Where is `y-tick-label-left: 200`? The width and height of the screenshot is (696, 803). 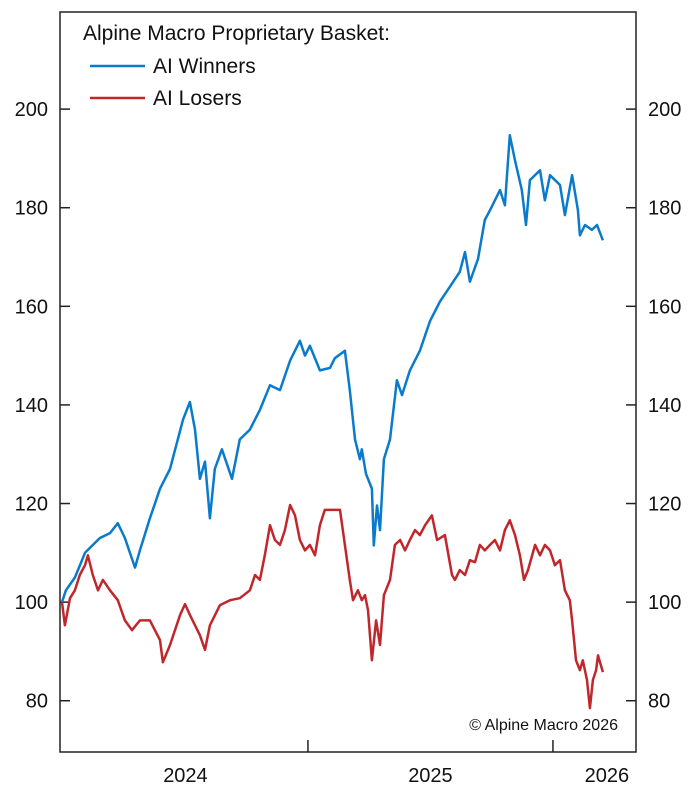
y-tick-label-left: 200 is located at coordinates (31, 110).